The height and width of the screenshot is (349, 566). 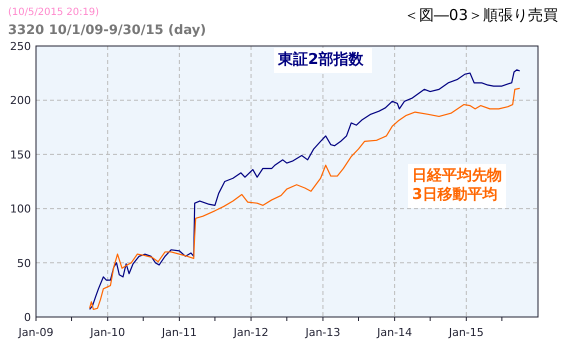 I want to click on chart-title: ＜図―03＞順張り売買, so click(x=481, y=15).